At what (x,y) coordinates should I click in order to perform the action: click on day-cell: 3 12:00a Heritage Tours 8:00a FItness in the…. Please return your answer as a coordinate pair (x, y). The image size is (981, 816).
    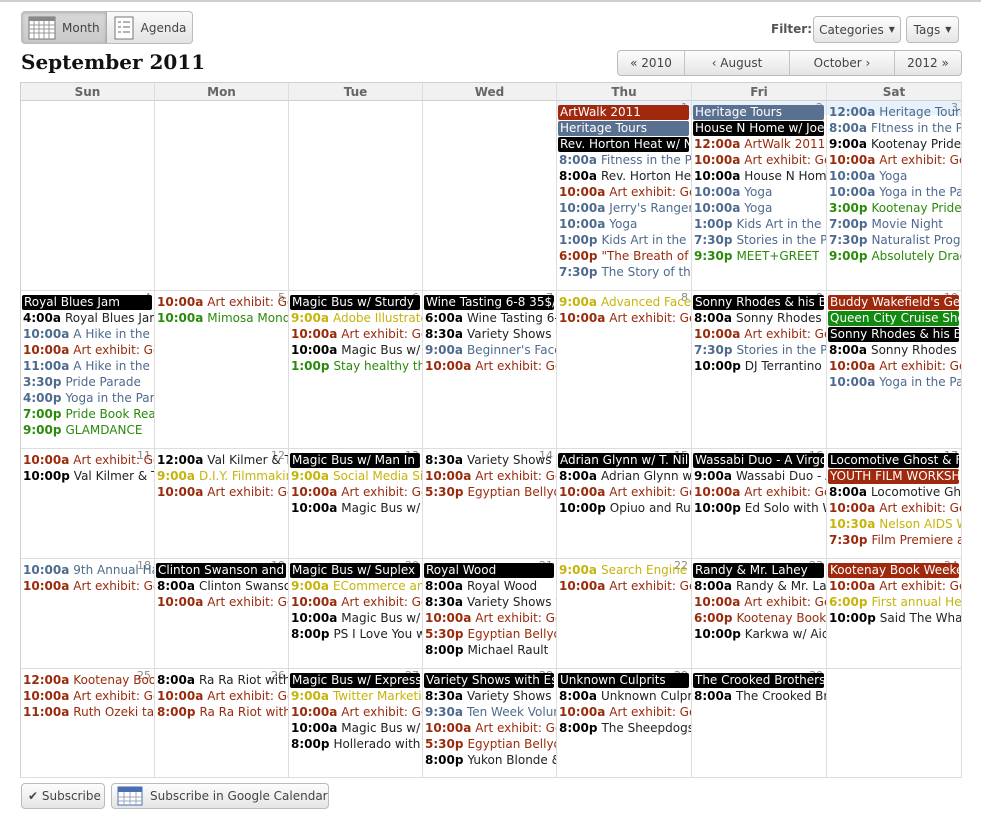
    Looking at the image, I should click on (894, 196).